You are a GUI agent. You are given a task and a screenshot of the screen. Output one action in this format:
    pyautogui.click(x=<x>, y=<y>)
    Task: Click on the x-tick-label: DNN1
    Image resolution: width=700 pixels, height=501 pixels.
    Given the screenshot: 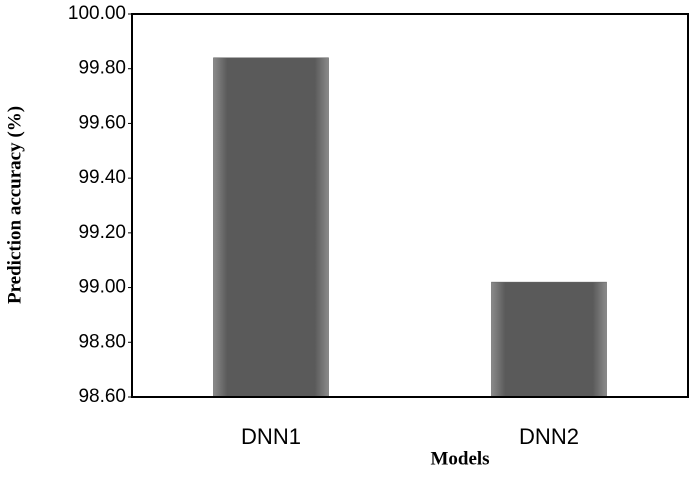 What is the action you would take?
    pyautogui.click(x=271, y=436)
    